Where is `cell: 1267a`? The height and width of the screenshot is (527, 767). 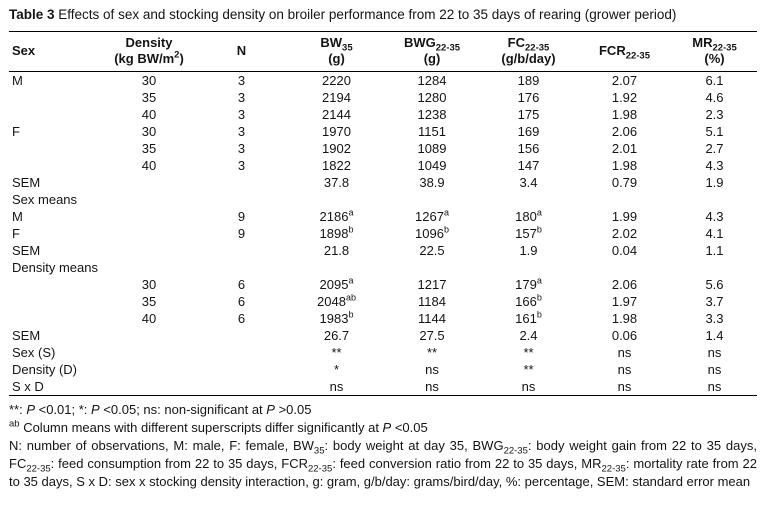 cell: 1267a is located at coordinates (432, 215).